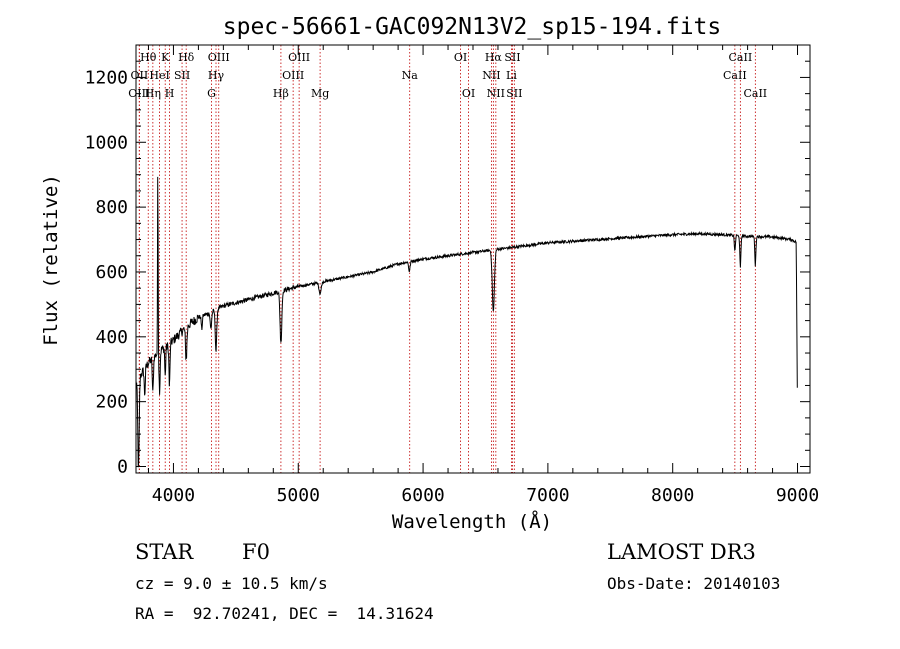 This screenshot has width=900, height=649. What do you see at coordinates (140, 75) in the screenshot?
I see `line-label: OII` at bounding box center [140, 75].